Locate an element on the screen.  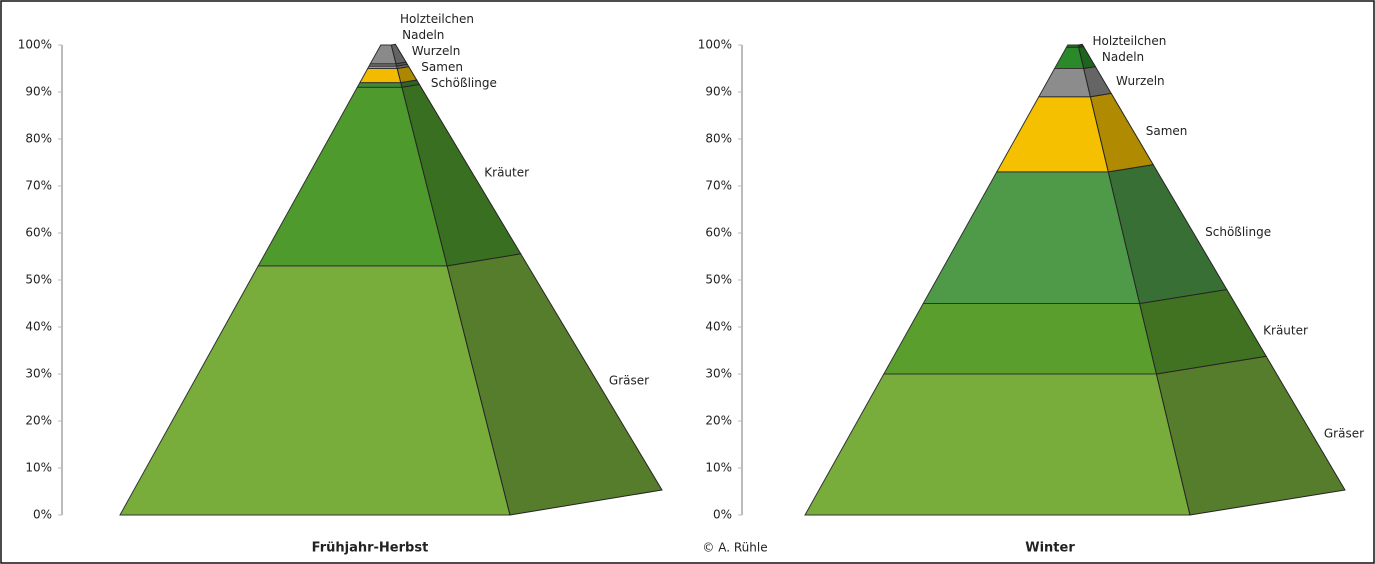
credit: © A. Rühle is located at coordinates (734, 548).